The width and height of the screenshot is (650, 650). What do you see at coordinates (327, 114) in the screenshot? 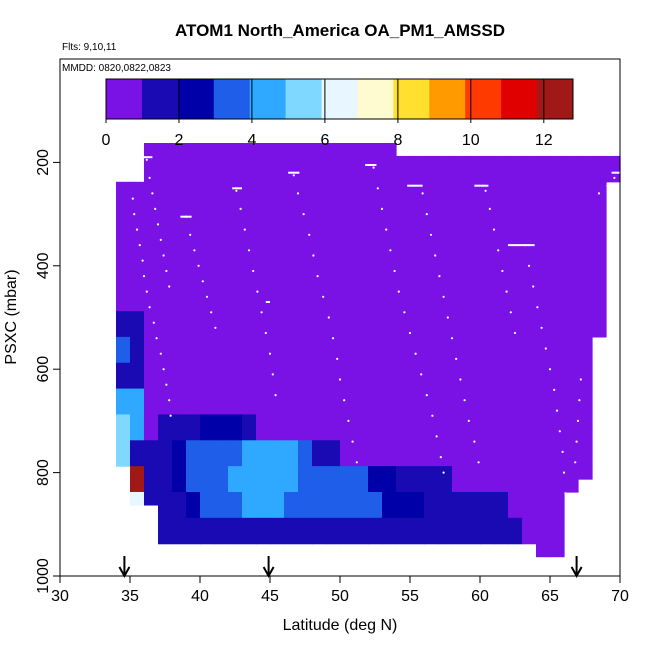
I see `colorbar-ticks: 0 2 4 6 8 10 12` at bounding box center [327, 114].